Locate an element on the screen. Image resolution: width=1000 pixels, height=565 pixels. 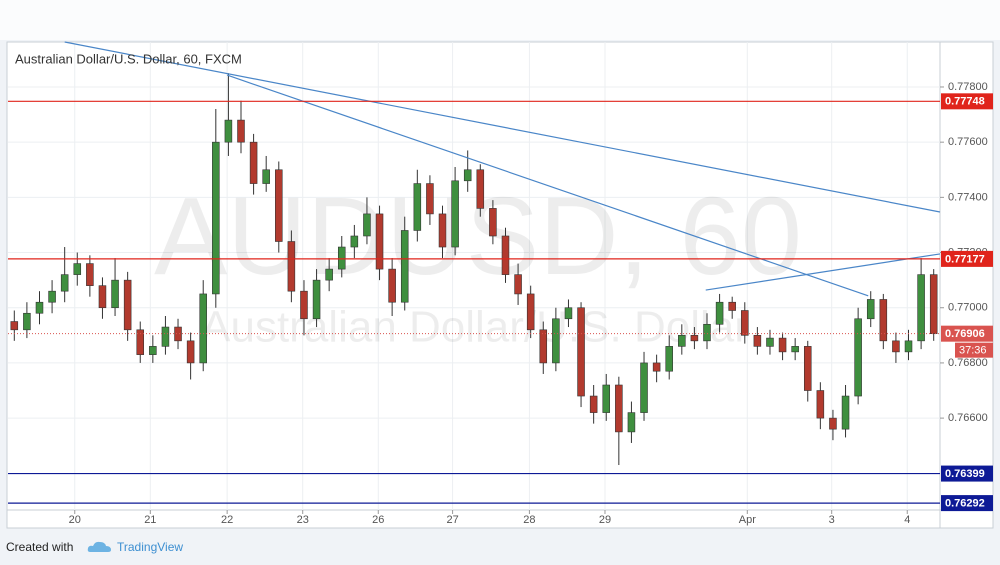
y-tick-label: 0.77600 is located at coordinates (968, 142).